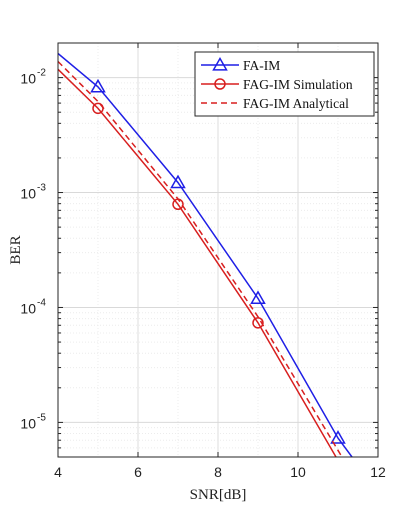 The width and height of the screenshot is (415, 516). I want to click on y-axis-label: BER, so click(16, 249).